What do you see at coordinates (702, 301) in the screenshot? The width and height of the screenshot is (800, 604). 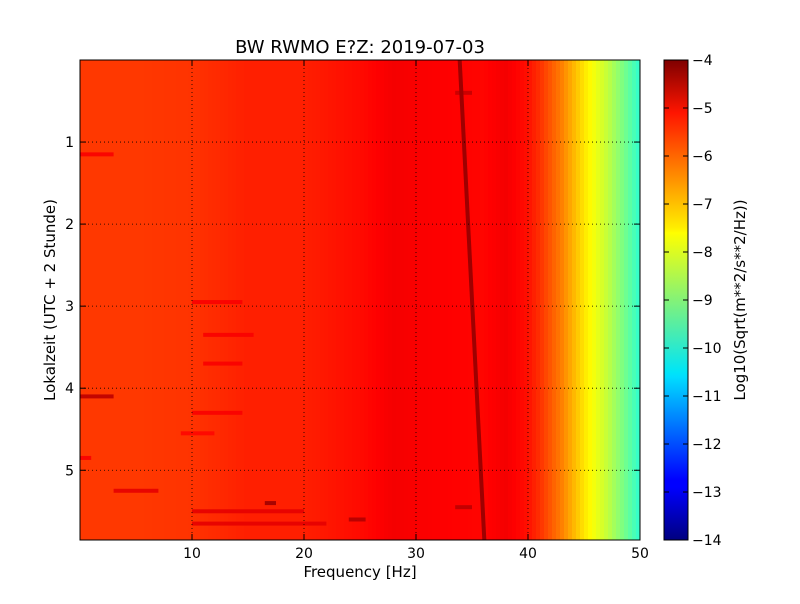 I see `colorbar-tick-label: −9` at bounding box center [702, 301].